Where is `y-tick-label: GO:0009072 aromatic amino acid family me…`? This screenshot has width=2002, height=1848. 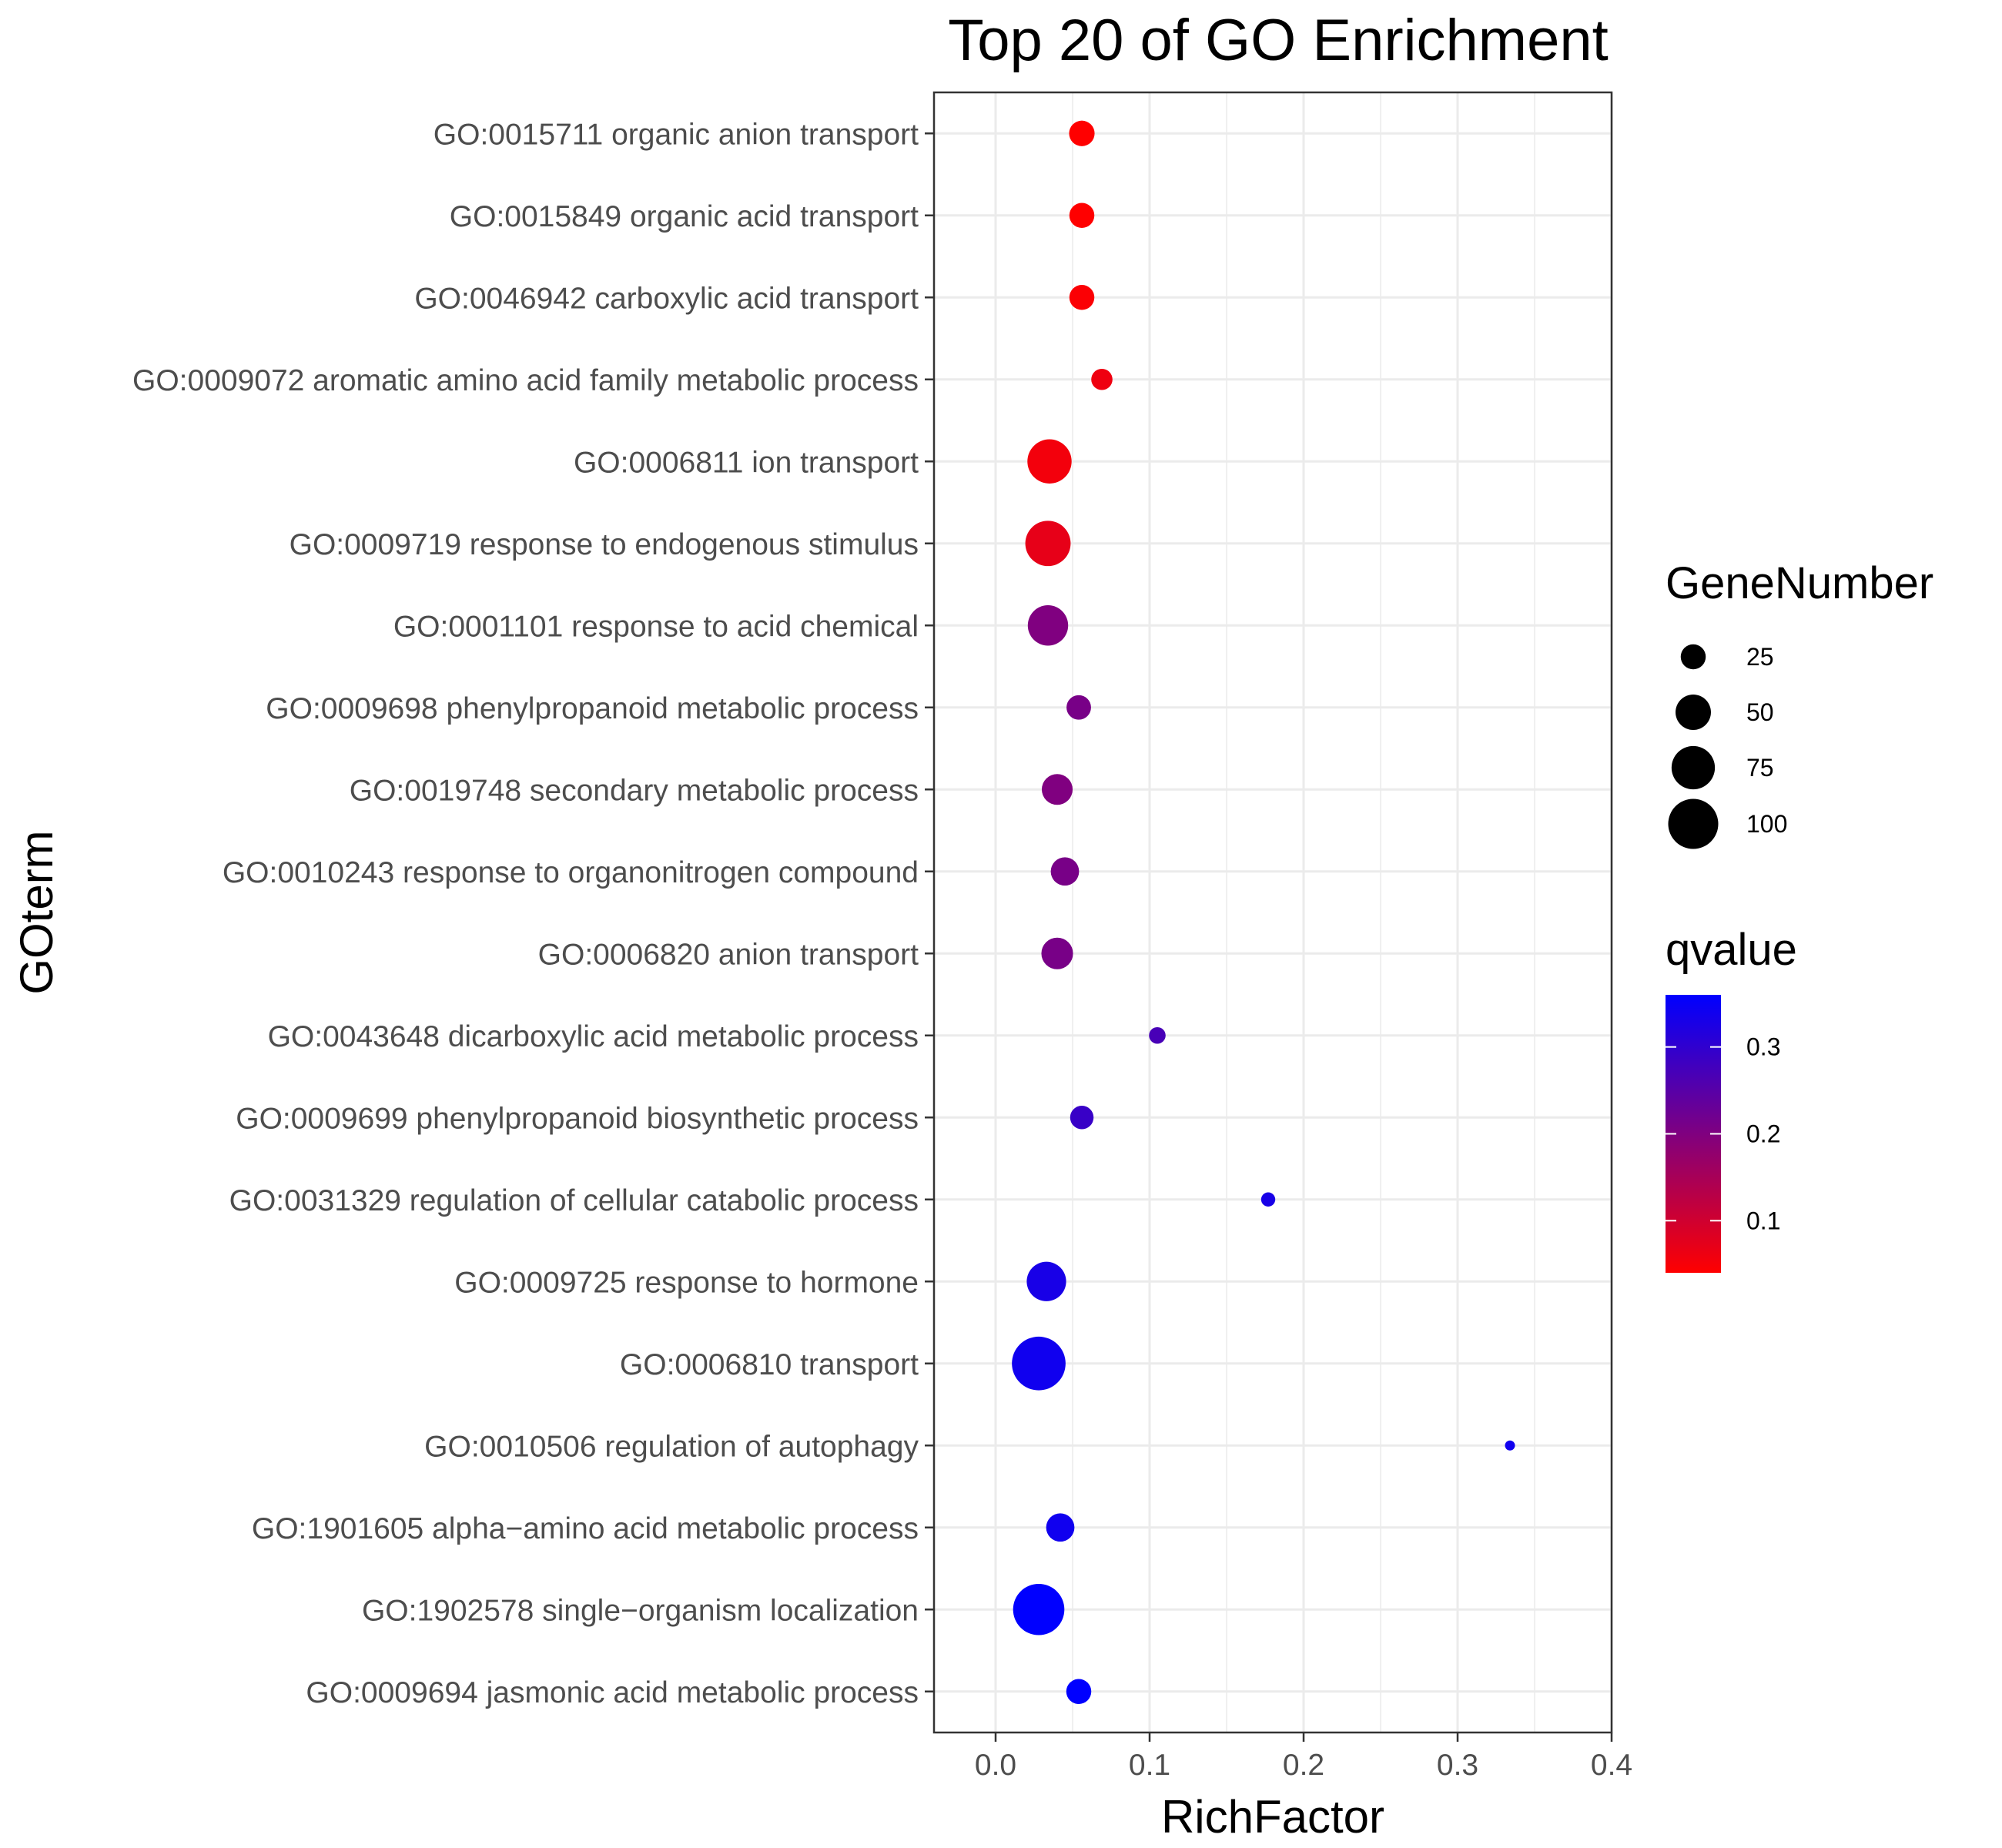
y-tick-label: GO:0009072 aromatic amino acid family me… is located at coordinates (525, 380).